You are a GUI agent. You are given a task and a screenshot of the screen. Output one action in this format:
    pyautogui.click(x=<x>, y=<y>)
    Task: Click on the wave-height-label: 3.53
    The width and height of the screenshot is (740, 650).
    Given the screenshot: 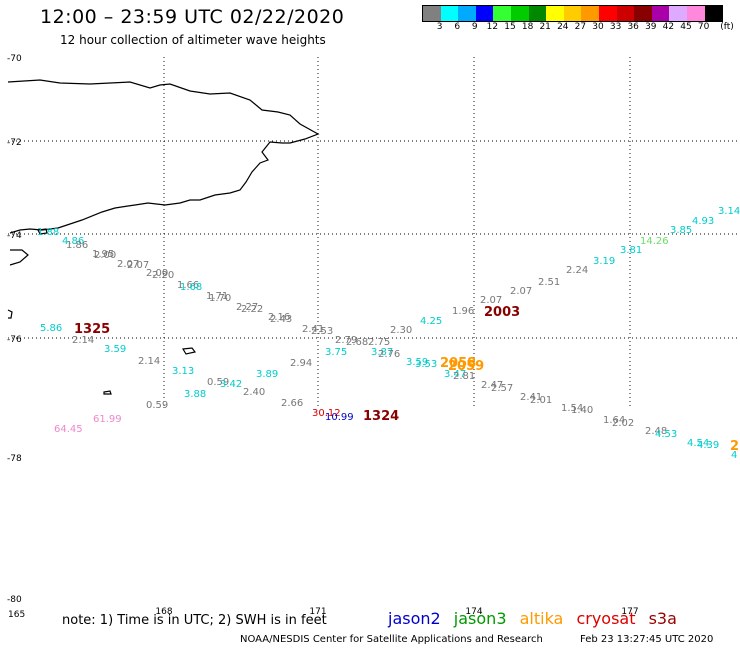 What is the action you would take?
    pyautogui.click(x=426, y=364)
    